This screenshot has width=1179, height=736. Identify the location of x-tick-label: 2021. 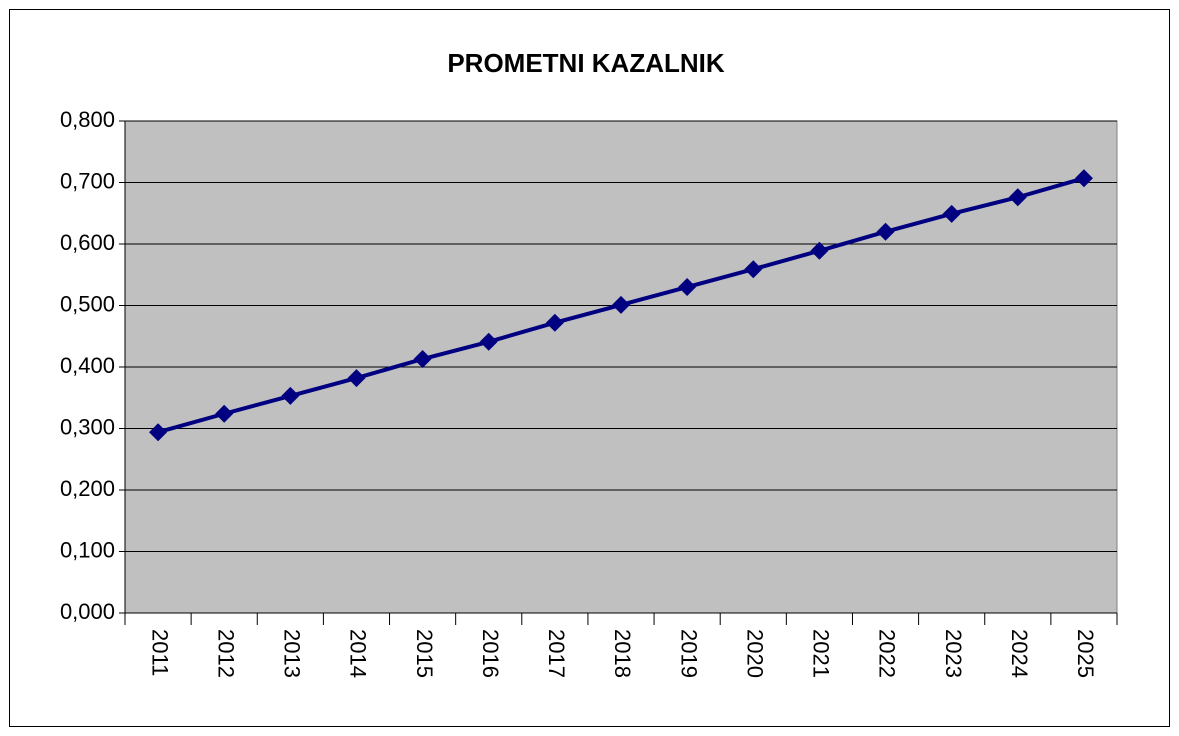
(821, 653).